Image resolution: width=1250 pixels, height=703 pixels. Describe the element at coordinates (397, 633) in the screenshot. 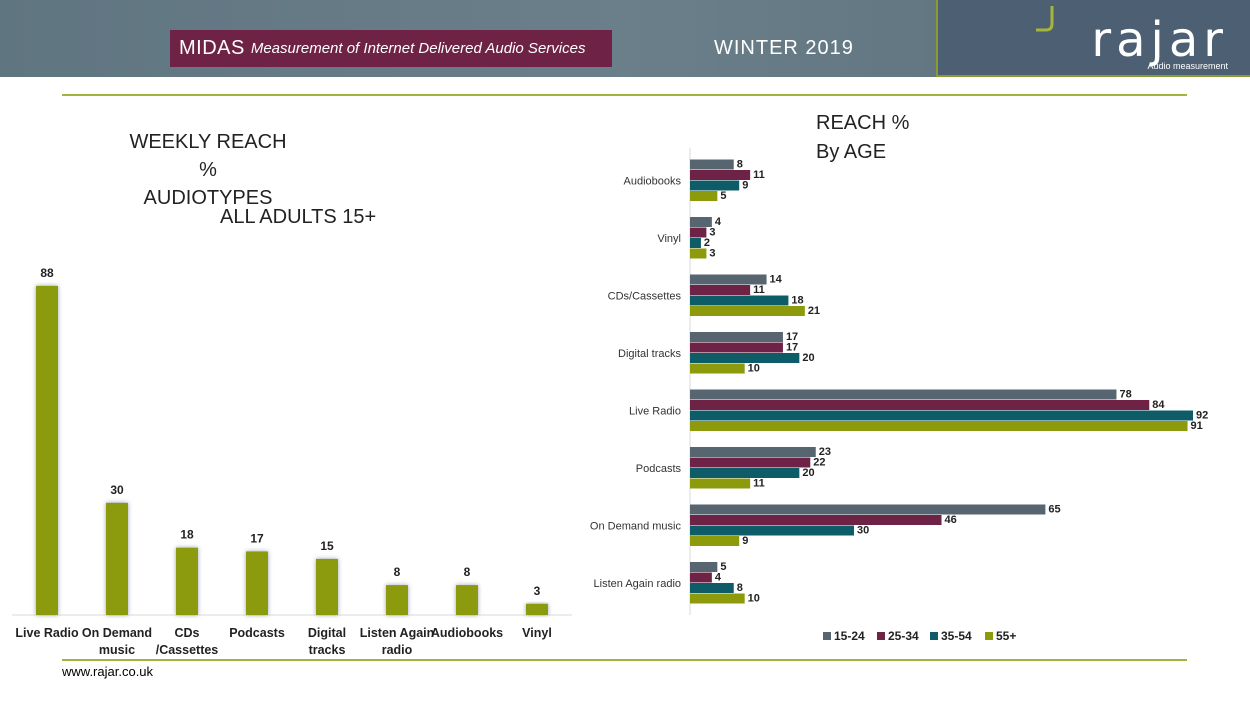

I see `category-label: Listen Again` at that location.